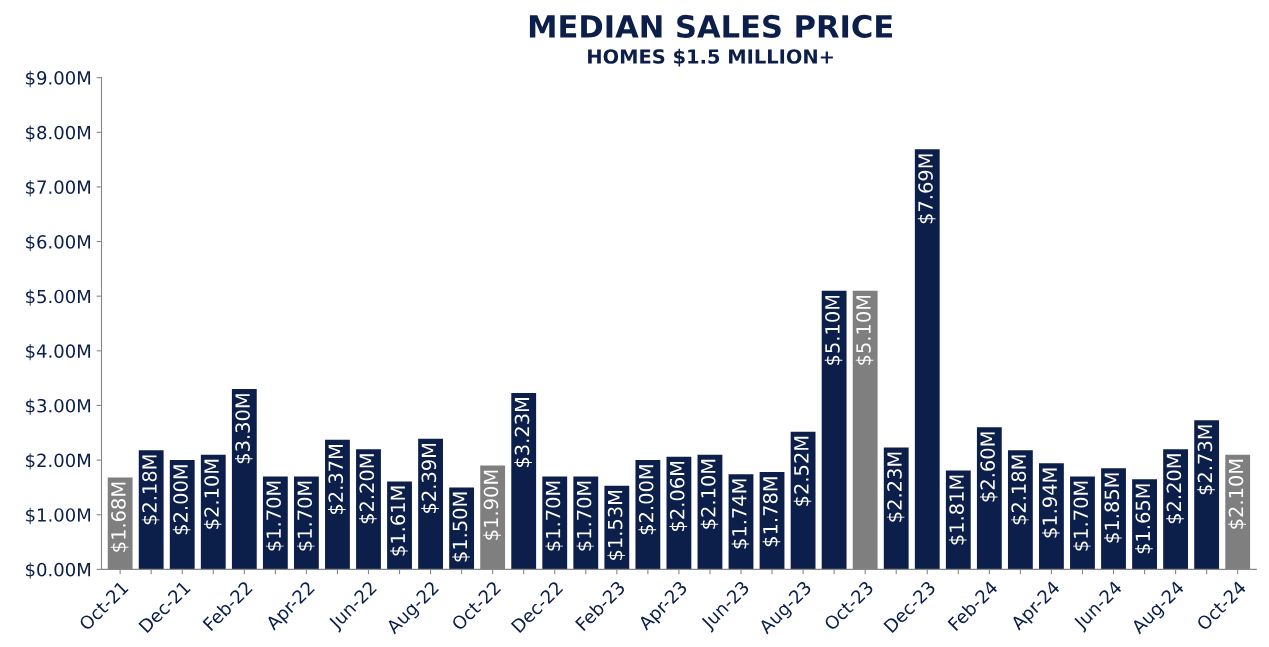 The height and width of the screenshot is (647, 1269). I want to click on y-tick-label: $9.00M, so click(58, 79).